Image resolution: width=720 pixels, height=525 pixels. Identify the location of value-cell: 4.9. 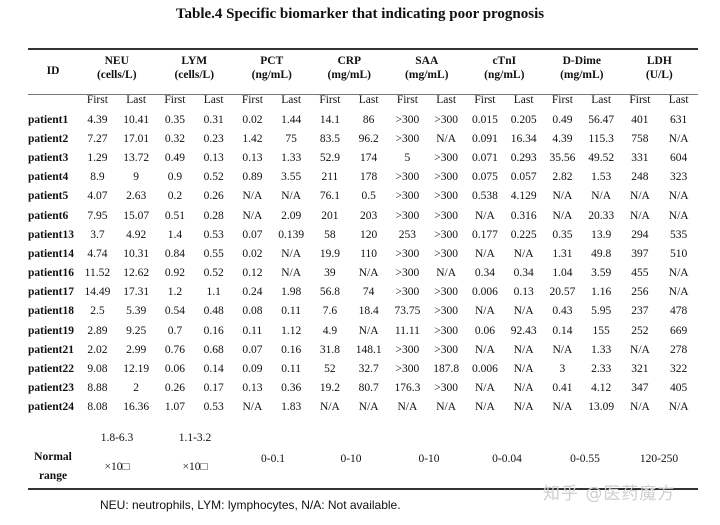
(330, 330).